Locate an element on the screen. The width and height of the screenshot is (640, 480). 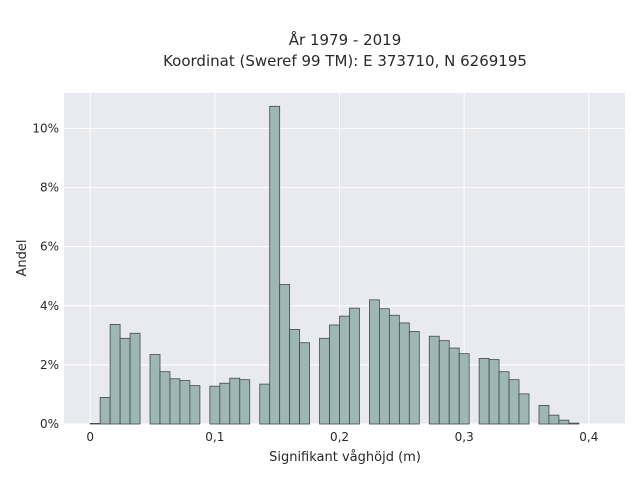
y-tick-label: 8% is located at coordinates (49, 188).